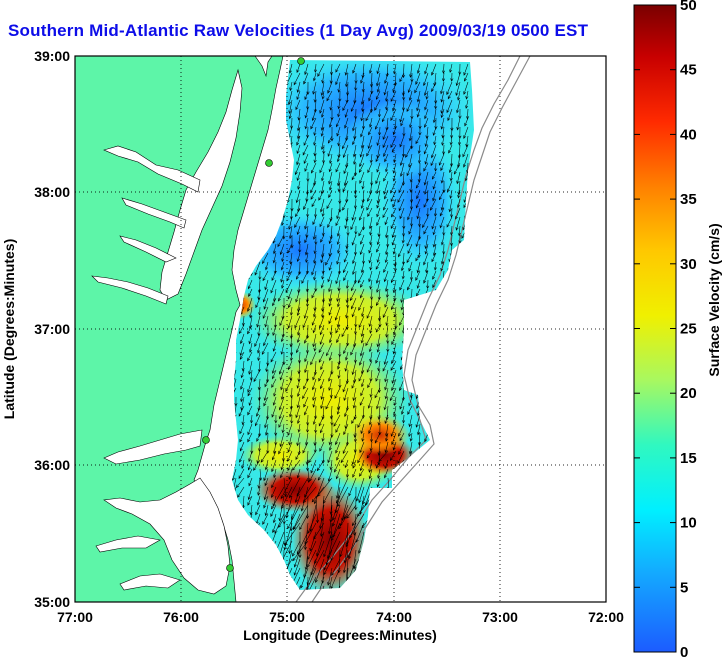 The height and width of the screenshot is (659, 724). What do you see at coordinates (9, 329) in the screenshot?
I see `y-axis-label: Latitude (Degrees:Minutes)` at bounding box center [9, 329].